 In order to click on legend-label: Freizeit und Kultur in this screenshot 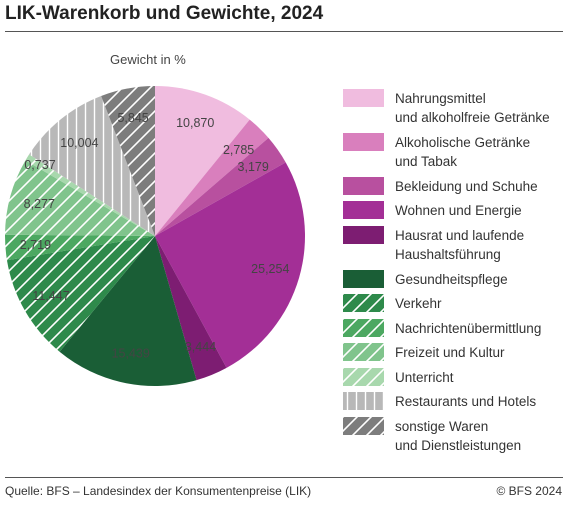, I will do `click(450, 352)`.